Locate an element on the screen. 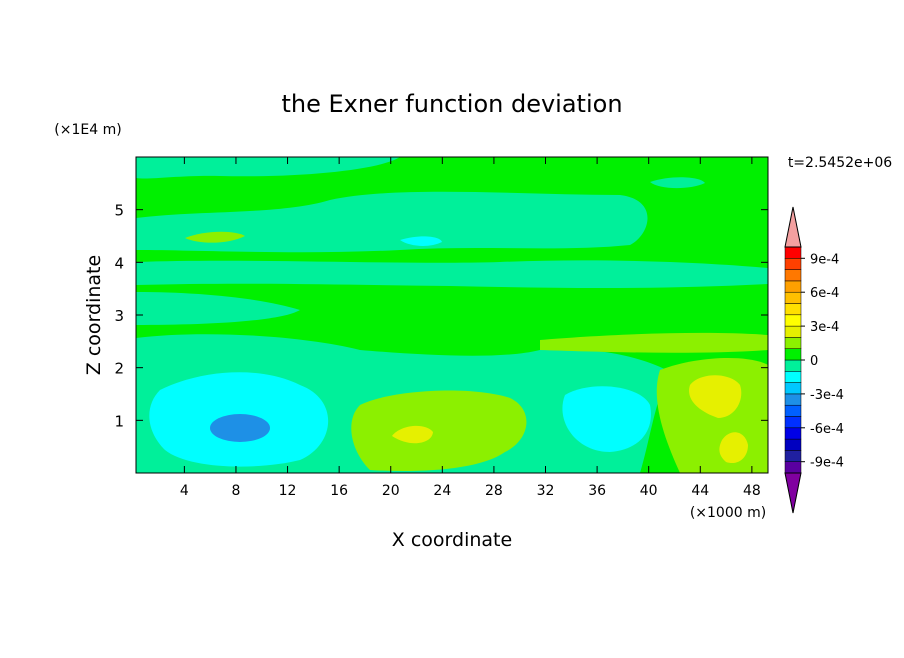  y-tick-label: 3 is located at coordinates (119, 316).